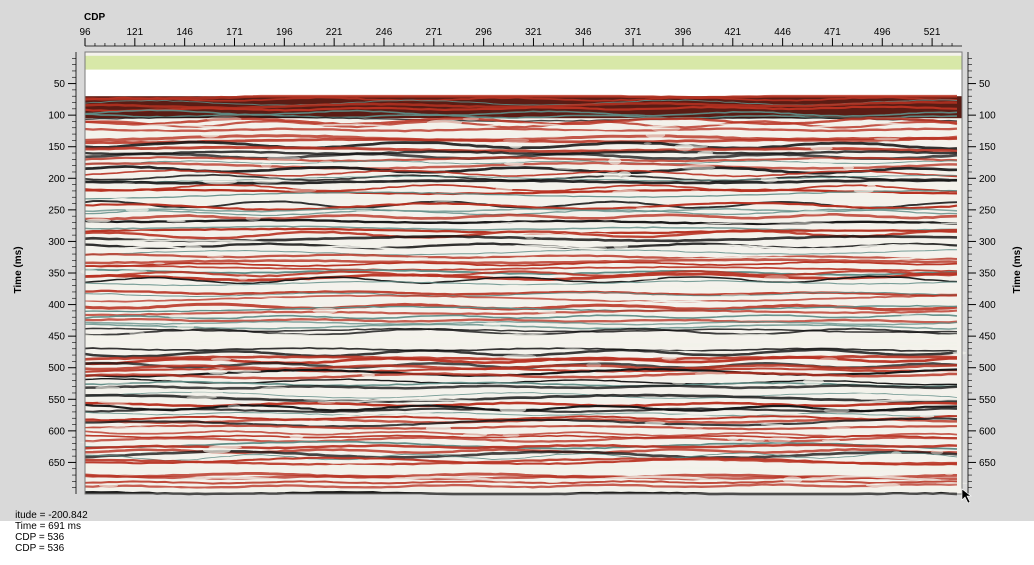 This screenshot has height=565, width=1034. Describe the element at coordinates (40, 537) in the screenshot. I see `status-cdp-1: CDP = 536` at that location.